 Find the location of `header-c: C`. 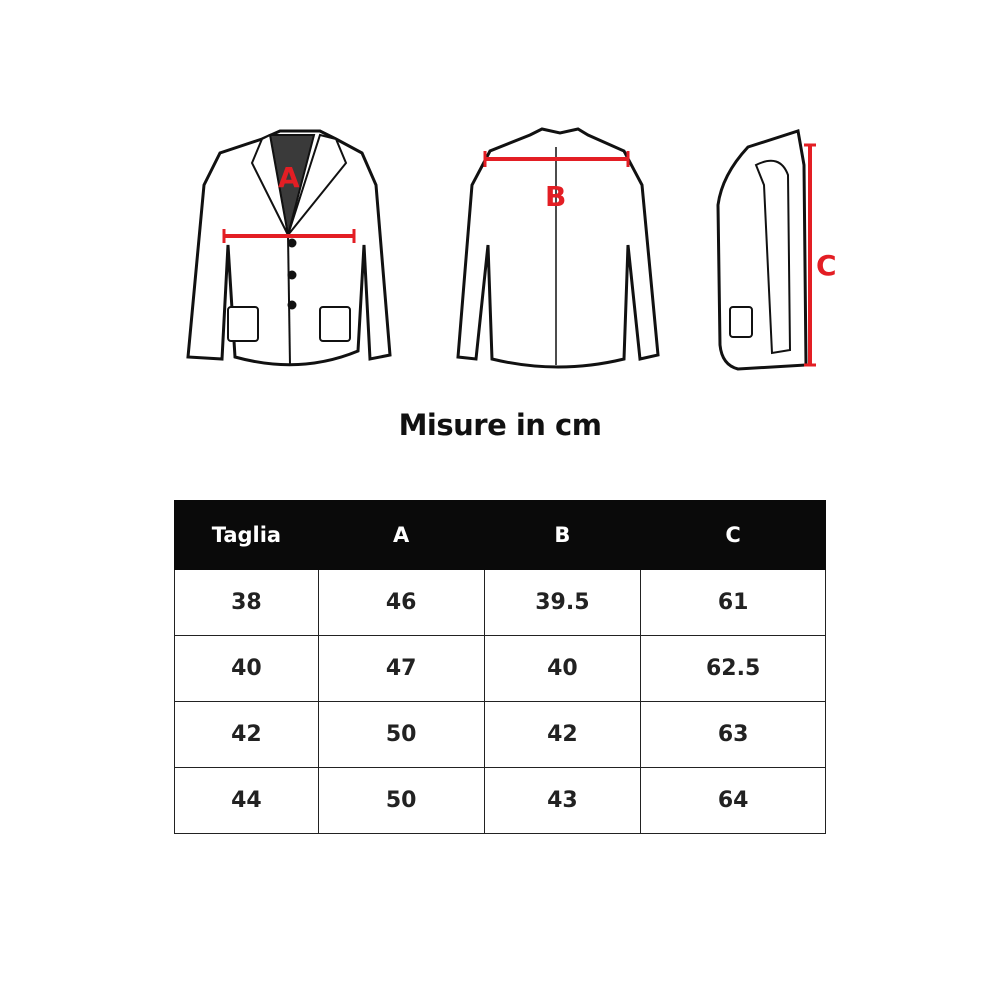

header-c: C is located at coordinates (733, 535).